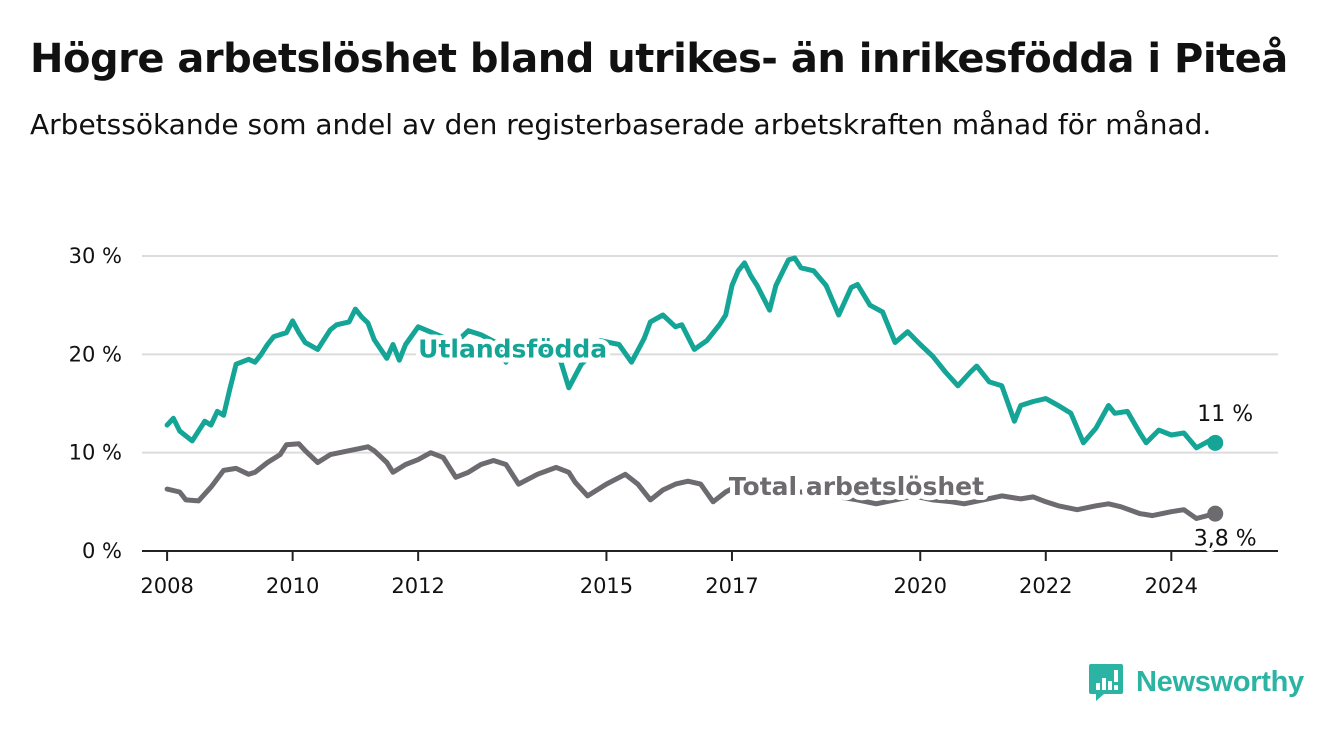 The width and height of the screenshot is (1340, 734). I want to click on newsworthy-chart-icon, so click(1106, 682).